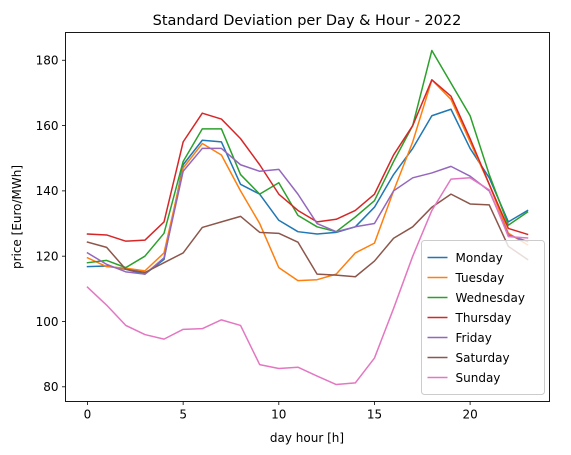 The image size is (571, 455). I want to click on y-tick-label: 80, so click(50, 387).